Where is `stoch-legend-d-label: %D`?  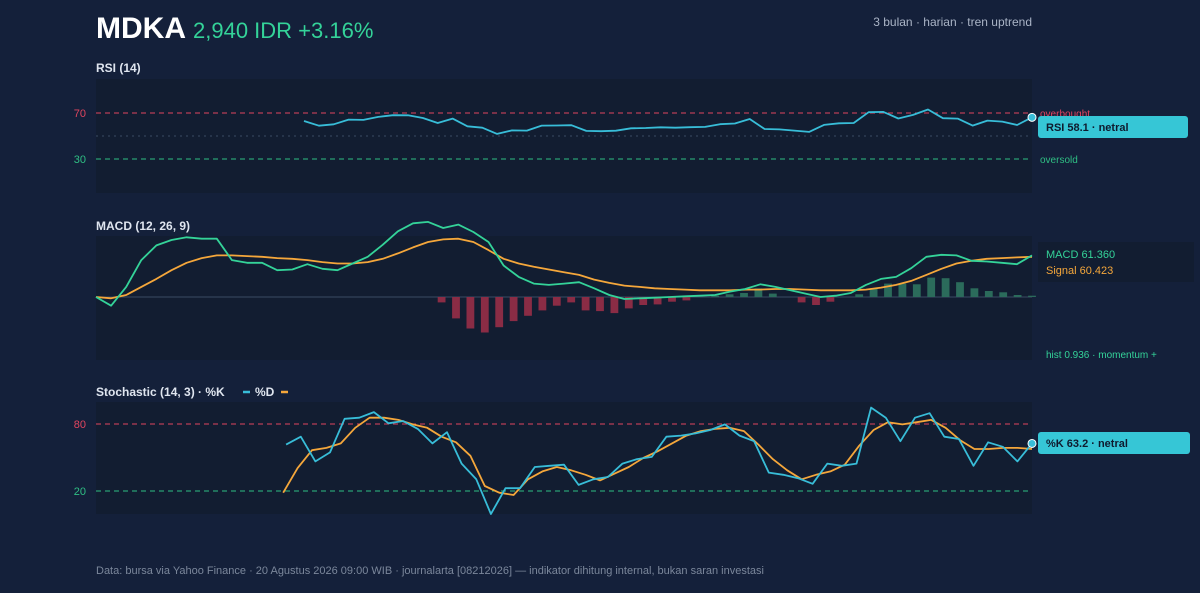 stoch-legend-d-label: %D is located at coordinates (265, 392).